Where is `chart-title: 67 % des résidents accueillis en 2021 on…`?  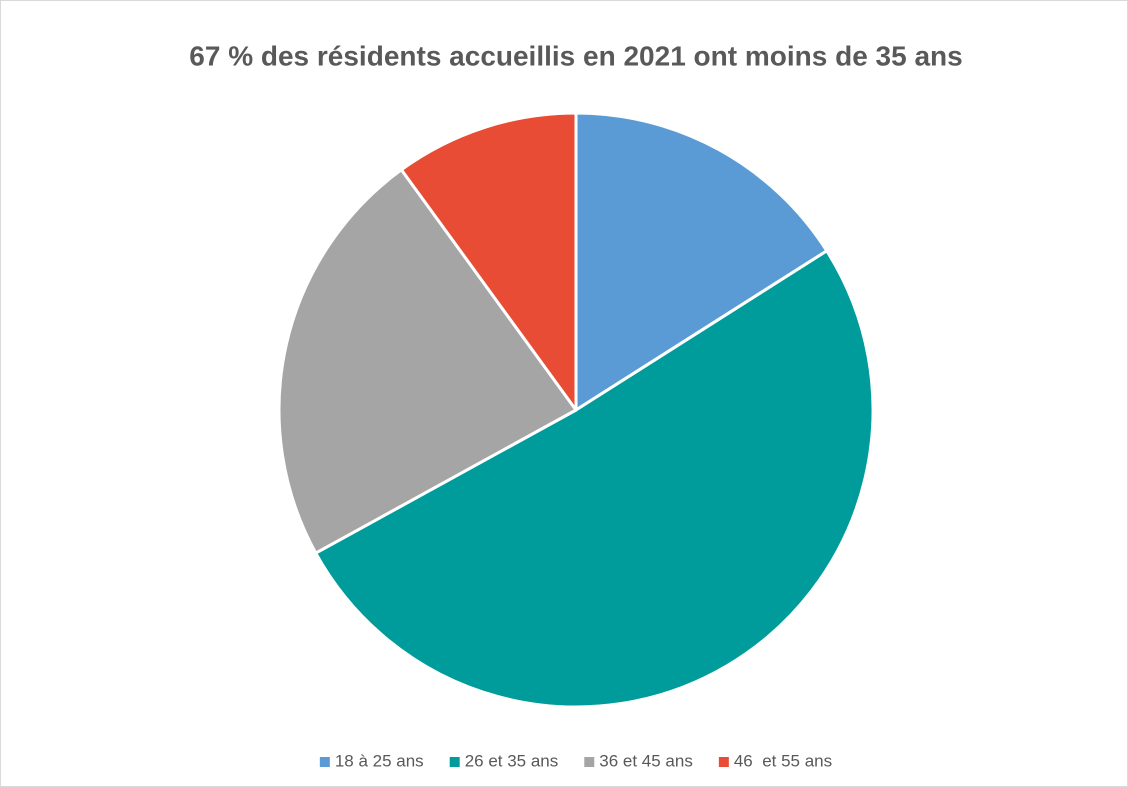
chart-title: 67 % des résidents accueillis en 2021 on… is located at coordinates (575, 55).